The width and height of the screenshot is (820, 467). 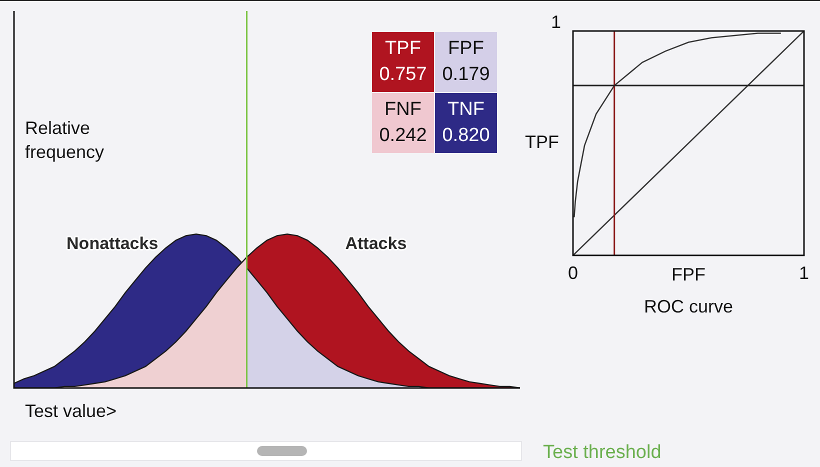 What do you see at coordinates (602, 453) in the screenshot?
I see `text: Test threshold` at bounding box center [602, 453].